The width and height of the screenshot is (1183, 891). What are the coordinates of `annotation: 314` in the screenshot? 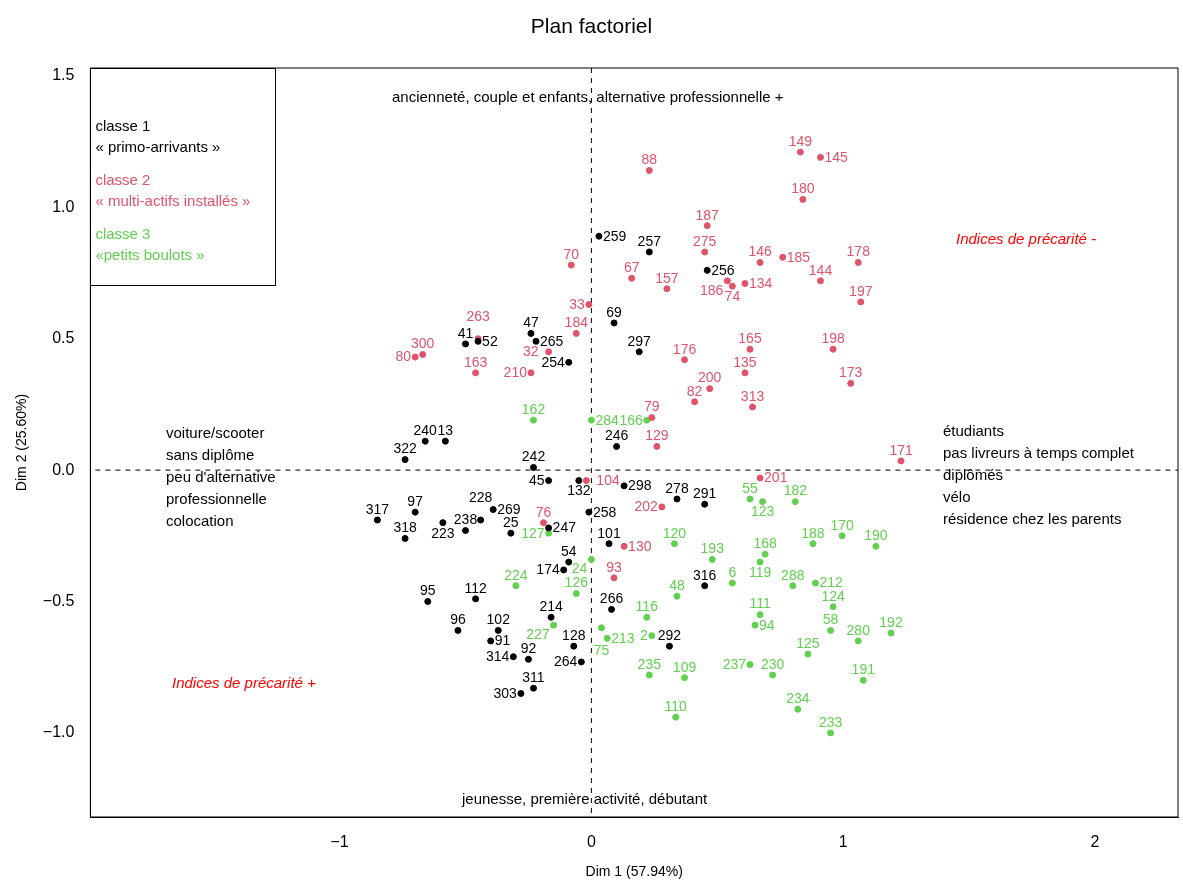 It's located at (497, 656).